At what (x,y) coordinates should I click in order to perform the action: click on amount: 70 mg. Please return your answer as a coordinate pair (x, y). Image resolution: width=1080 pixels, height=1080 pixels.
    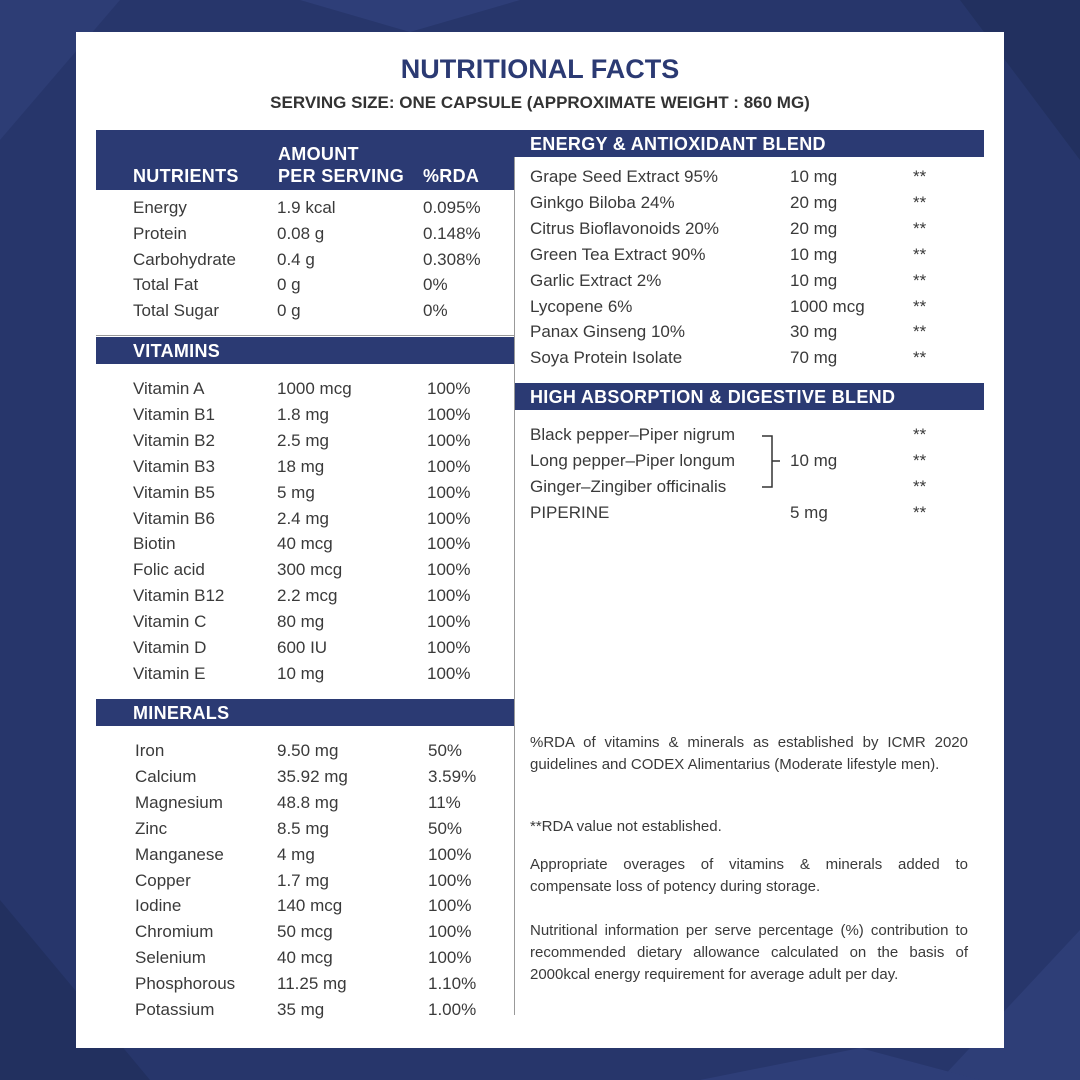
    Looking at the image, I should click on (814, 358).